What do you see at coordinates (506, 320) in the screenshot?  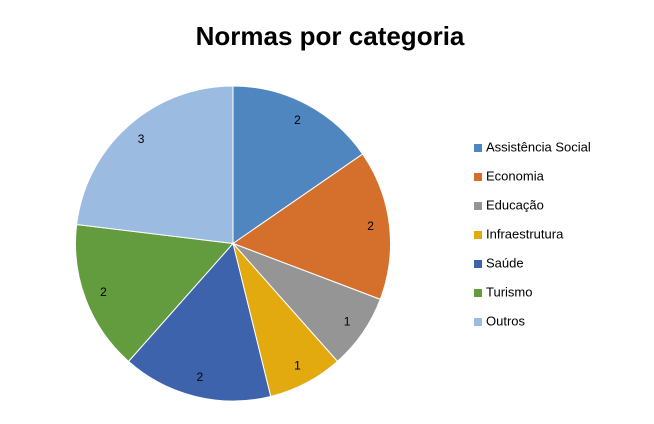 I see `legend-label: Outros` at bounding box center [506, 320].